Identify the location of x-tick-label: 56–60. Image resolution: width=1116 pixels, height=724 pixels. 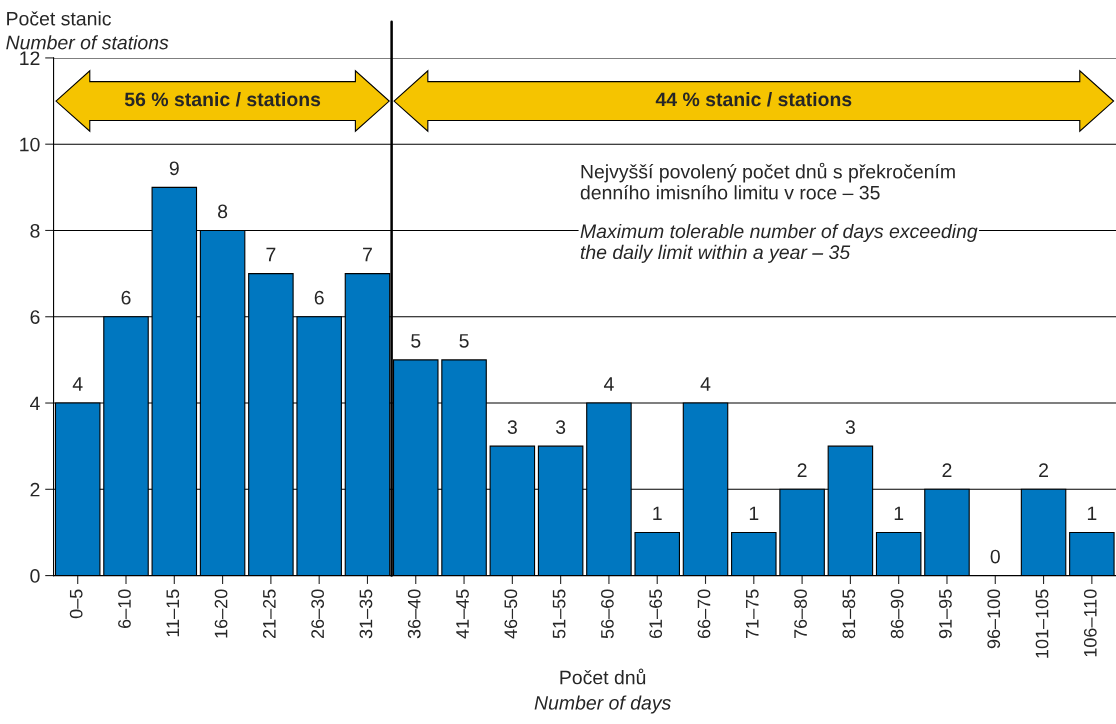
(607, 614).